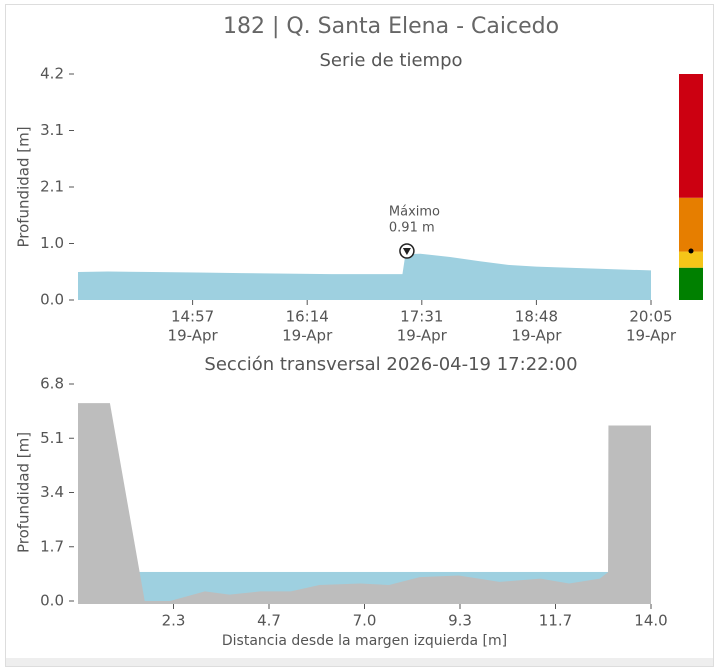  I want to click on x-axis-label: Distancia desde la margen izquierda [m], so click(364, 641).